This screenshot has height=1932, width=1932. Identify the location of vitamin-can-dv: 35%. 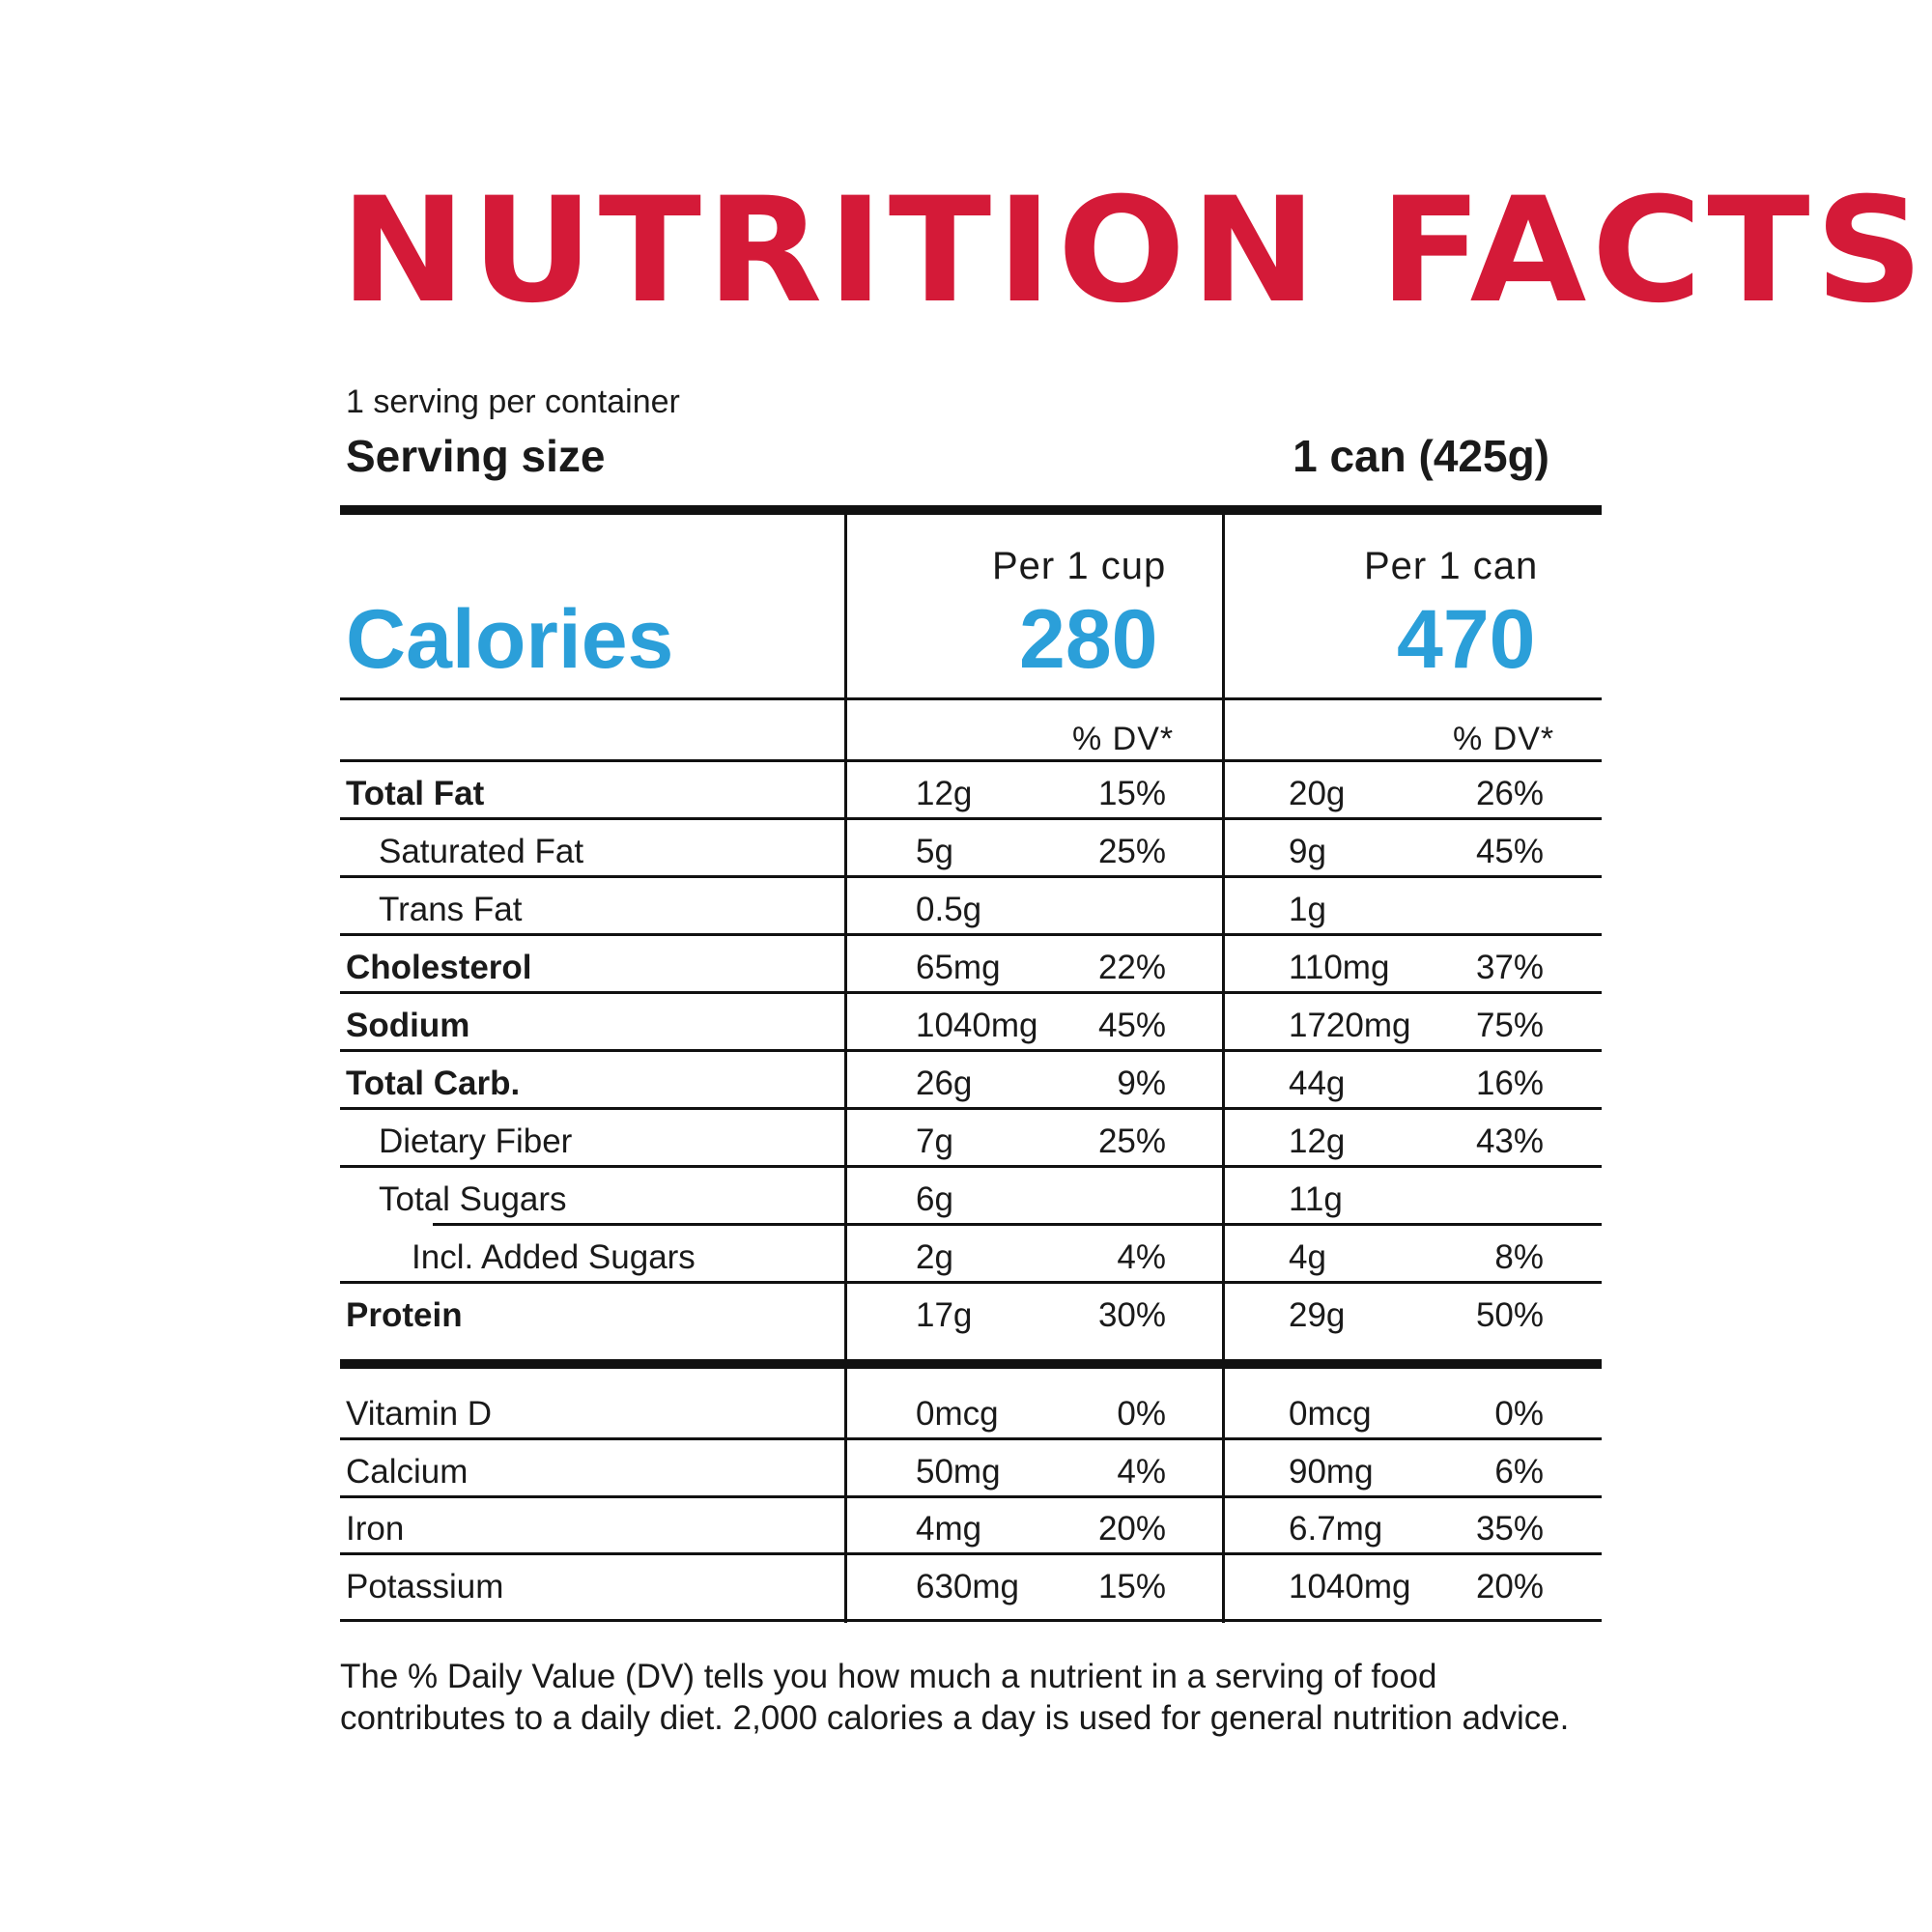
(1509, 1529).